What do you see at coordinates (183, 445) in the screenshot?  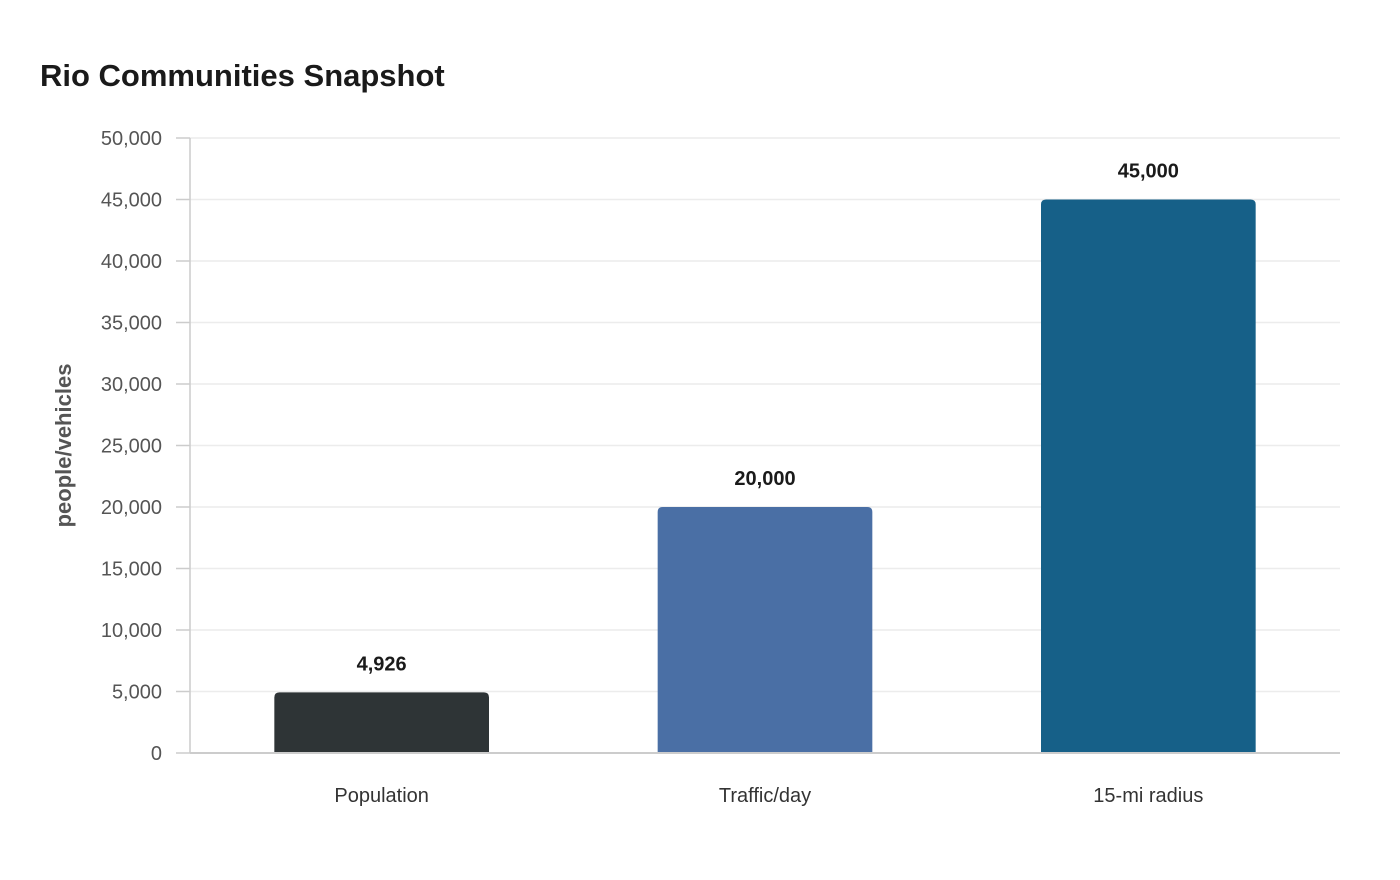 I see `axes` at bounding box center [183, 445].